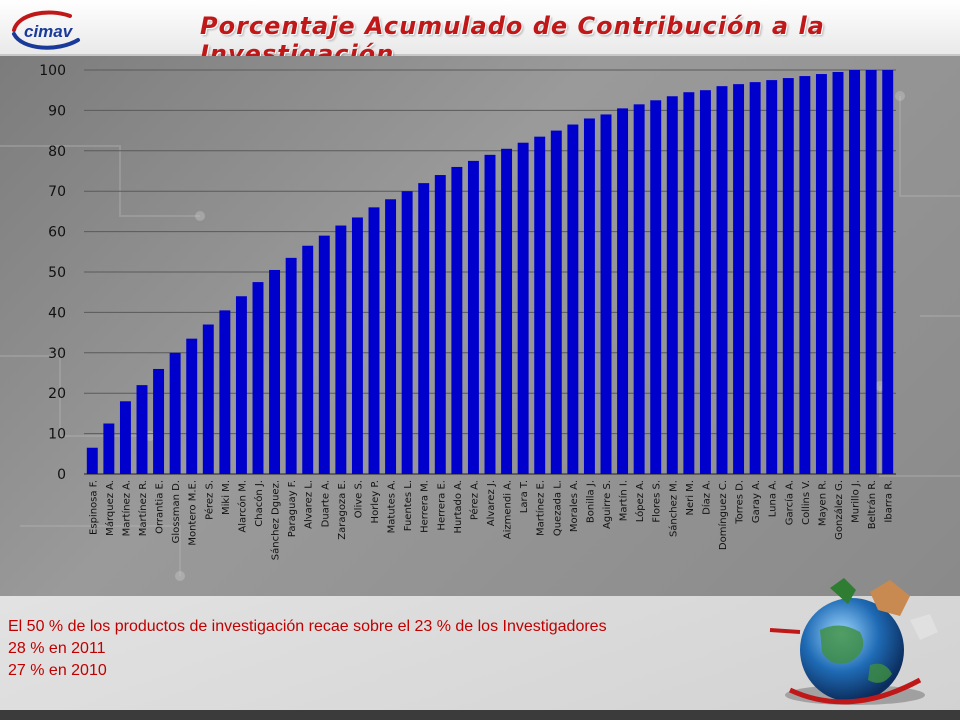 This screenshot has height=720, width=960. Describe the element at coordinates (425, 506) in the screenshot. I see `x-tick-label: Herrera M.` at that location.